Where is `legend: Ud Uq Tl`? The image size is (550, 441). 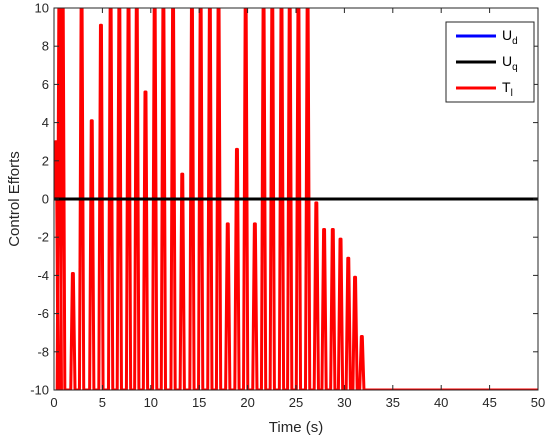
legend: Ud Uq Tl is located at coordinates (490, 62).